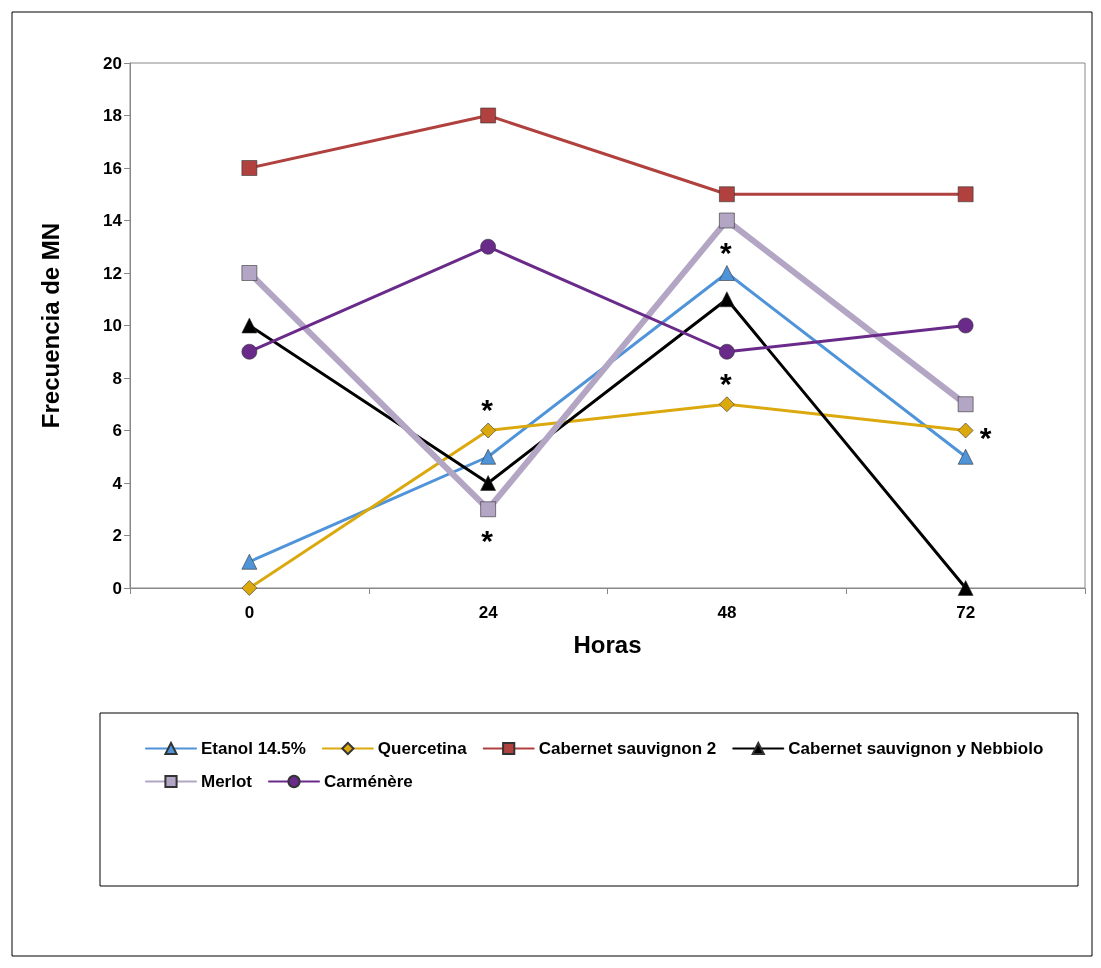  I want to click on y-tick-label: 16, so click(112, 168).